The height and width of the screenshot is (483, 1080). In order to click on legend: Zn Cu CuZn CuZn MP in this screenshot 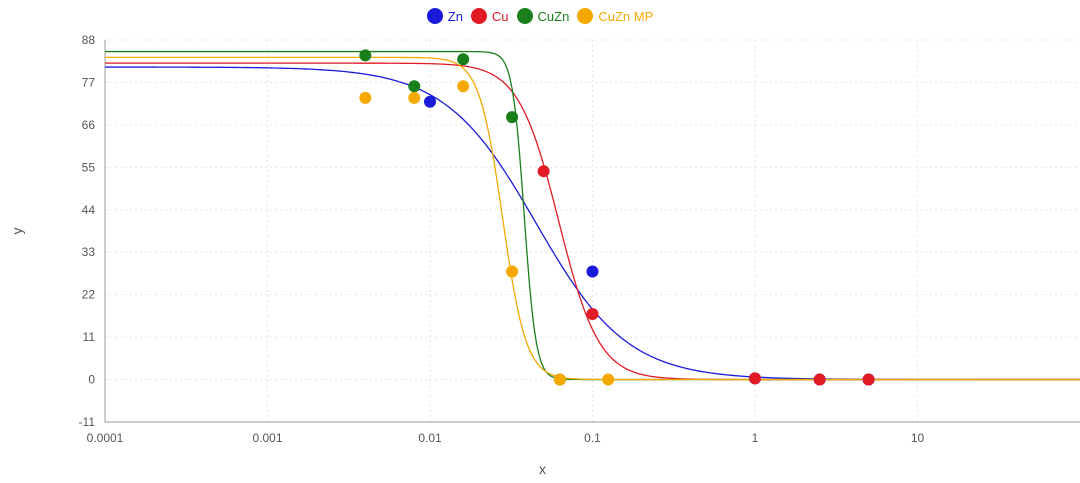, I will do `click(540, 17)`.